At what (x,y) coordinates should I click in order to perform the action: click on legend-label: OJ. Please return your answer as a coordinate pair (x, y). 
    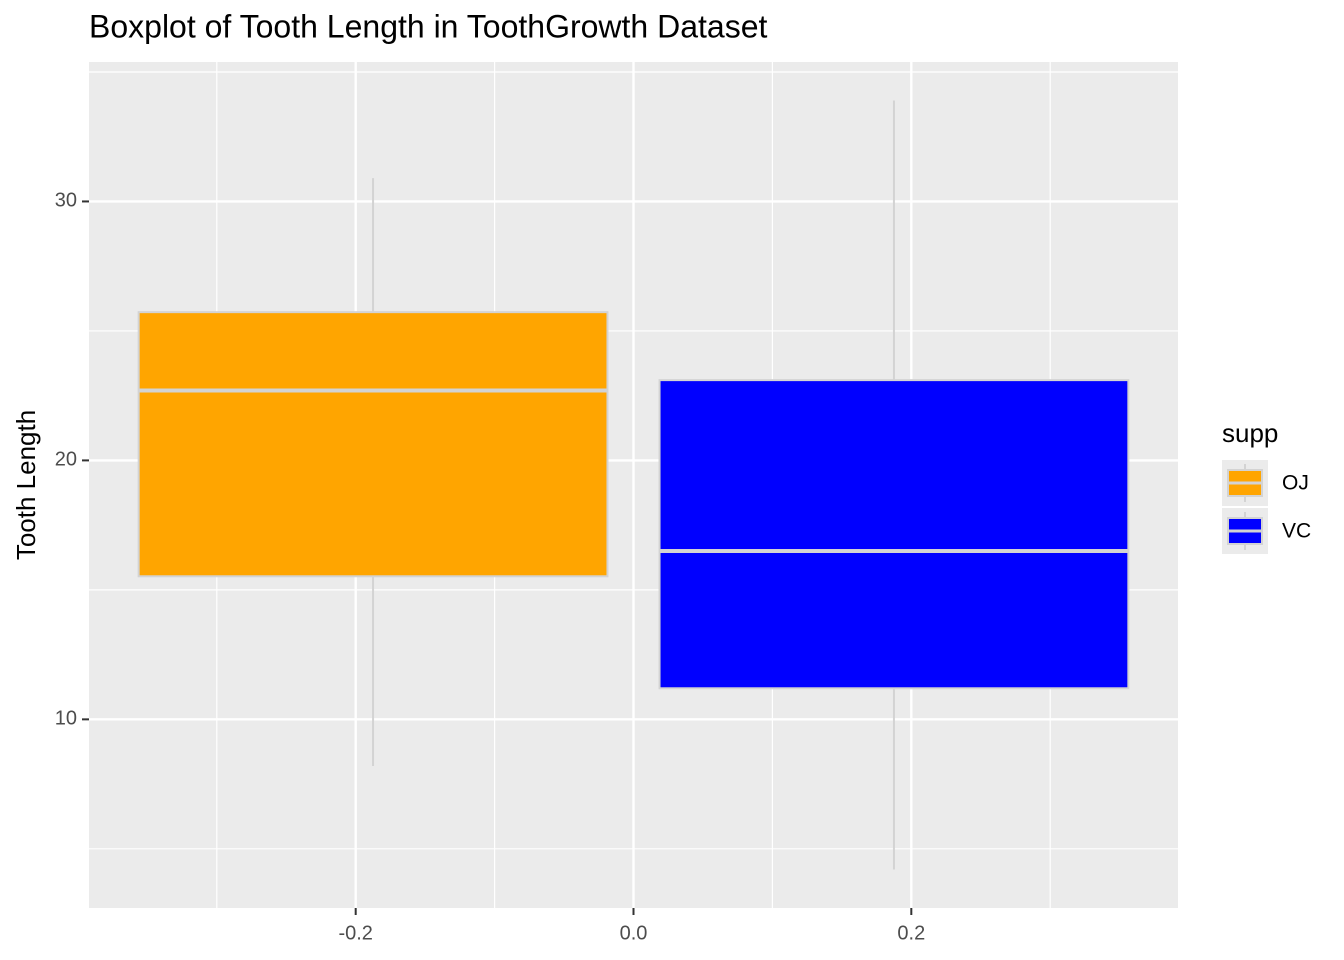
    Looking at the image, I should click on (1295, 483).